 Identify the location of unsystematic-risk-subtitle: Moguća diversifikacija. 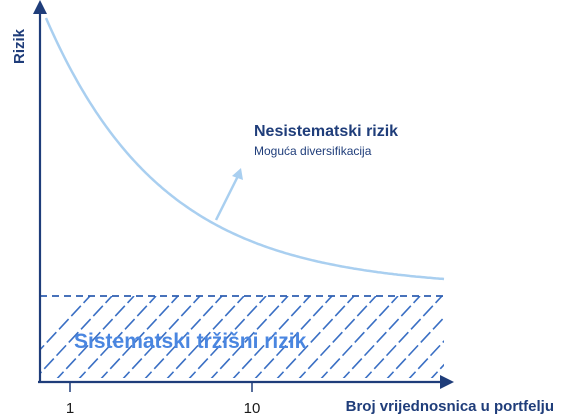
(313, 151).